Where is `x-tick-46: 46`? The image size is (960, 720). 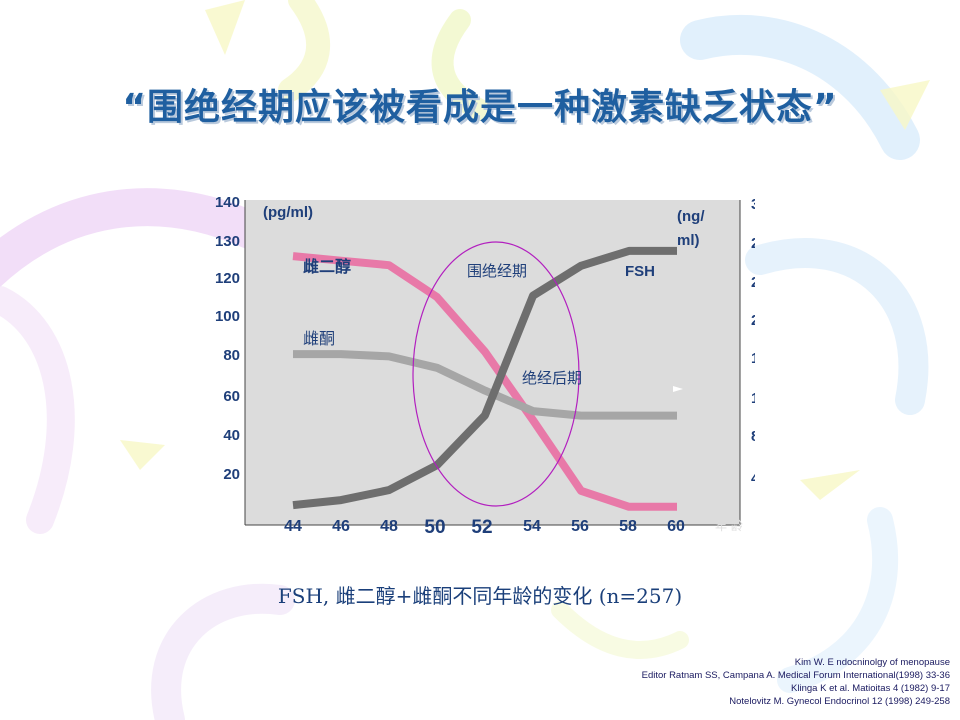
x-tick-46: 46 is located at coordinates (341, 526).